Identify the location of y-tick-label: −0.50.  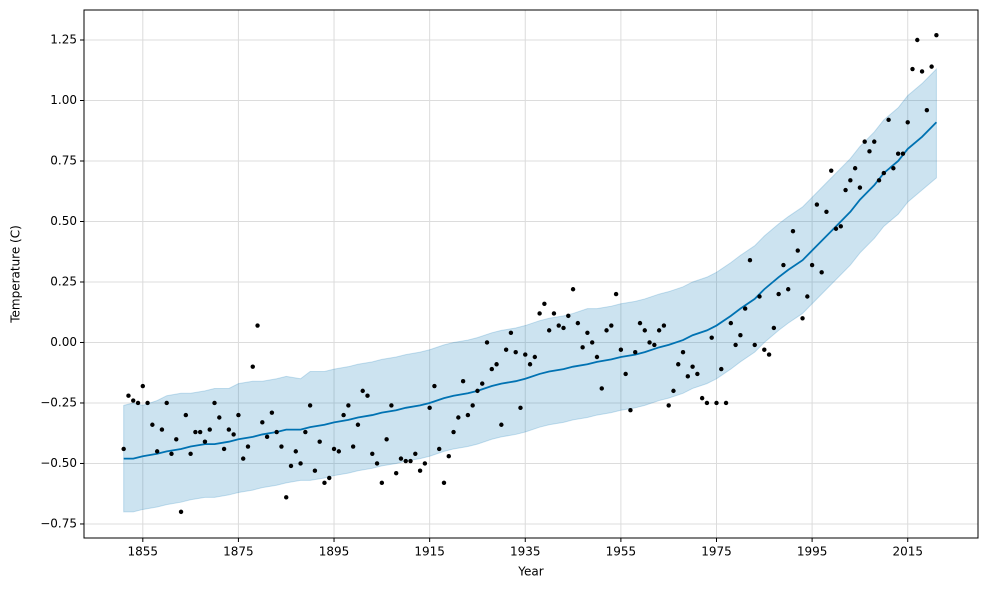
(58, 463).